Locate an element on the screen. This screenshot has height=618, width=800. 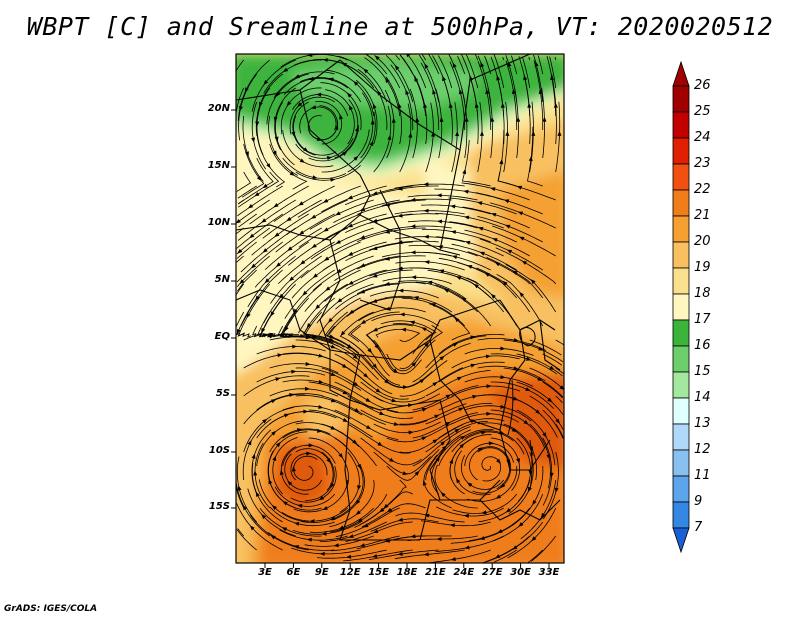
colorbar-swatch is located at coordinates (681, 489).